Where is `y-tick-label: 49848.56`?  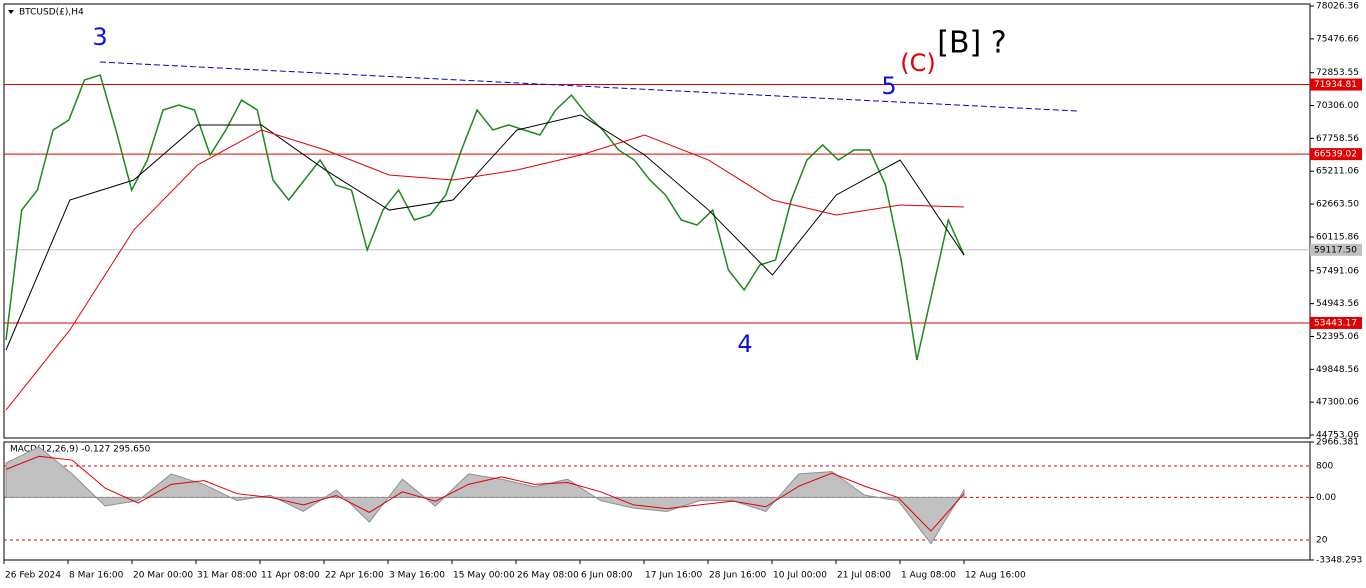
y-tick-label: 49848.56 is located at coordinates (1337, 370).